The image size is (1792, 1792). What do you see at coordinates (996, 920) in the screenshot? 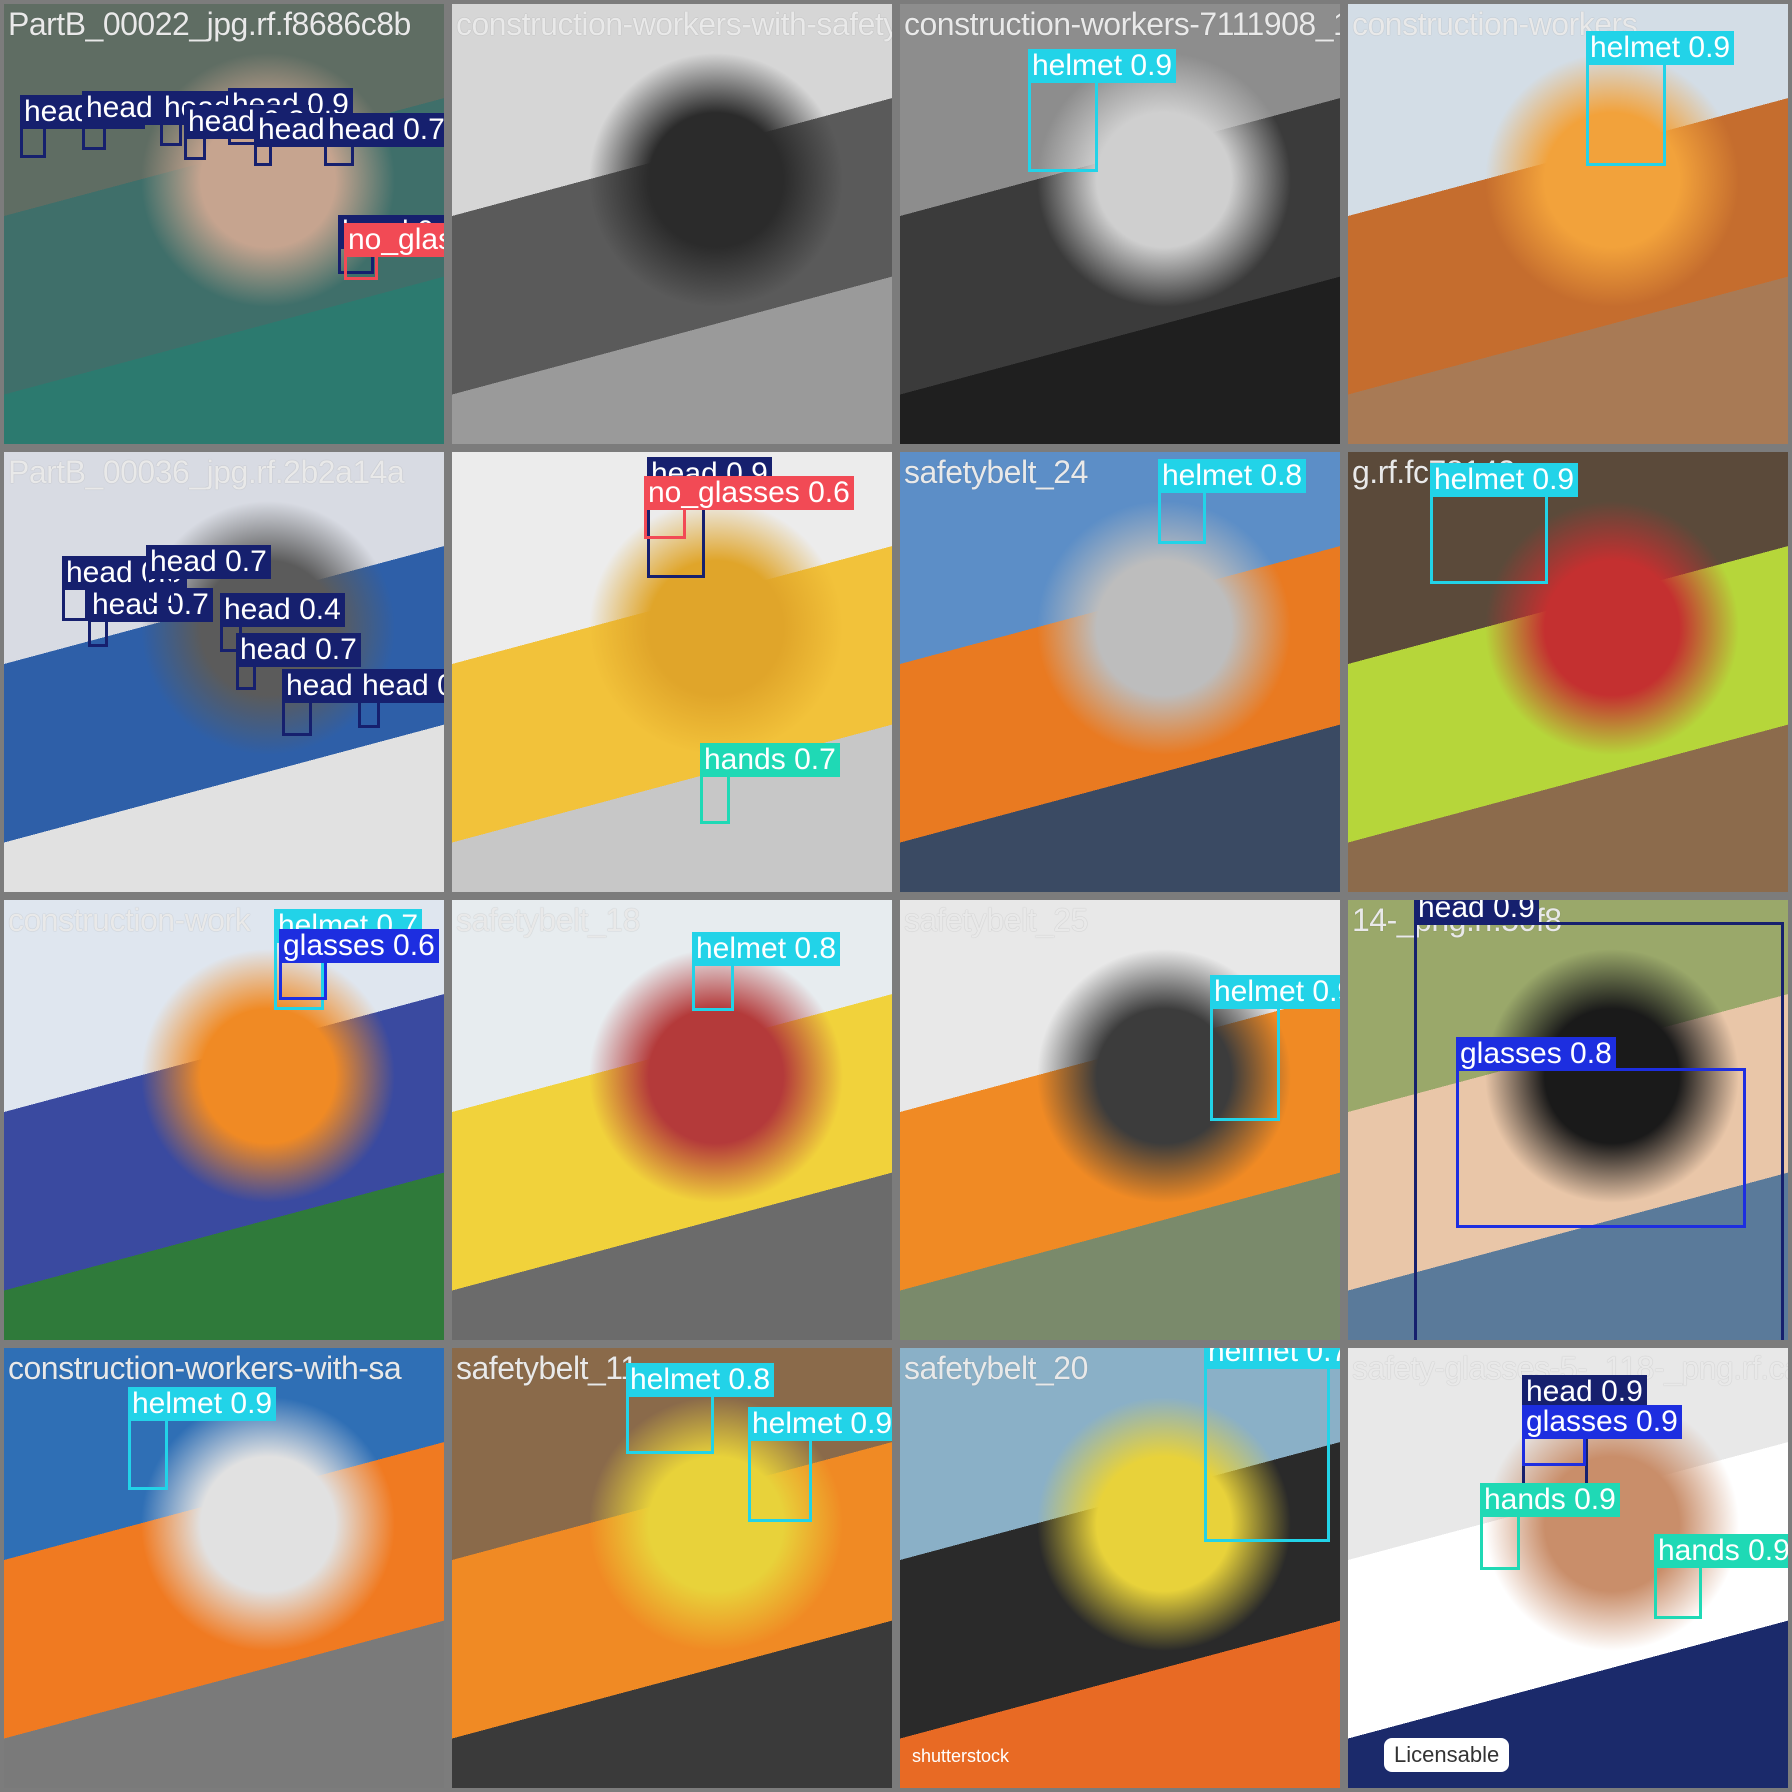
I see `tile-filename: safetybelt_25` at bounding box center [996, 920].